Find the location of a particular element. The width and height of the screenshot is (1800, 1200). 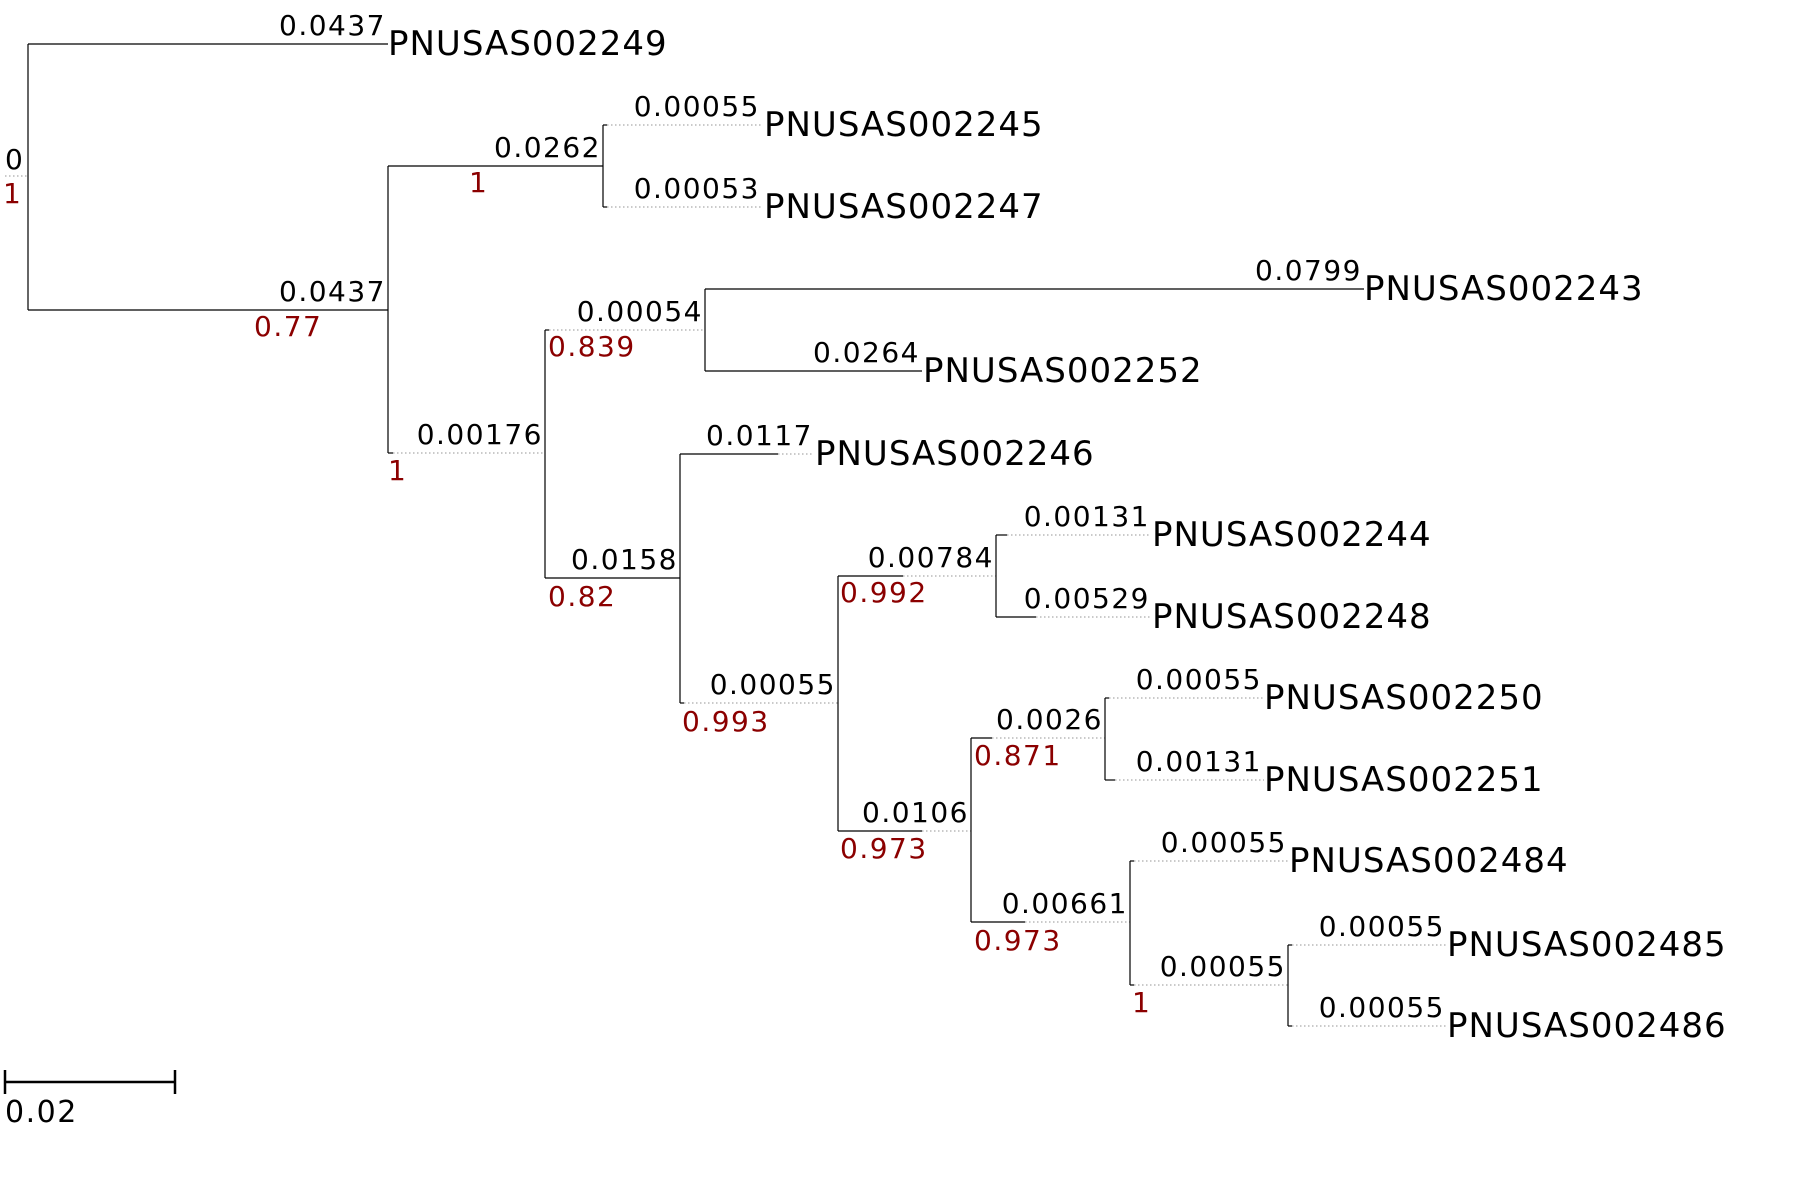

leaf-node: 0.00131 PNUSAS002251 is located at coordinates (1324, 772).